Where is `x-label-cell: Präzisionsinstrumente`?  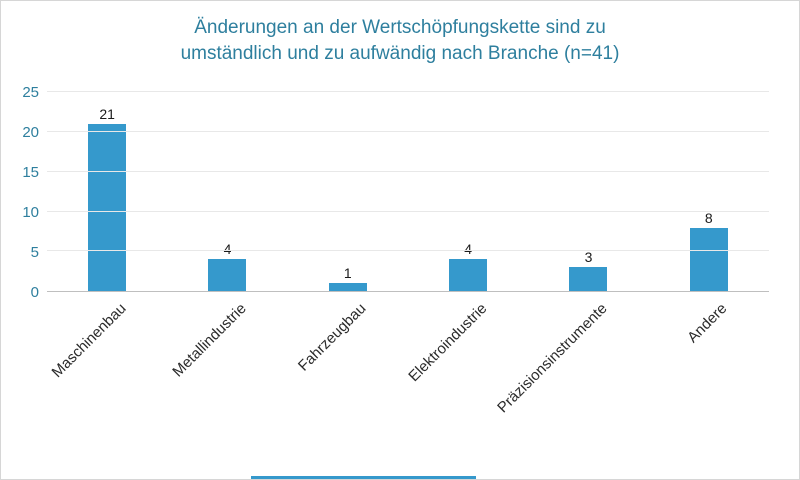
x-label-cell: Präzisionsinstrumente is located at coordinates (571, 376).